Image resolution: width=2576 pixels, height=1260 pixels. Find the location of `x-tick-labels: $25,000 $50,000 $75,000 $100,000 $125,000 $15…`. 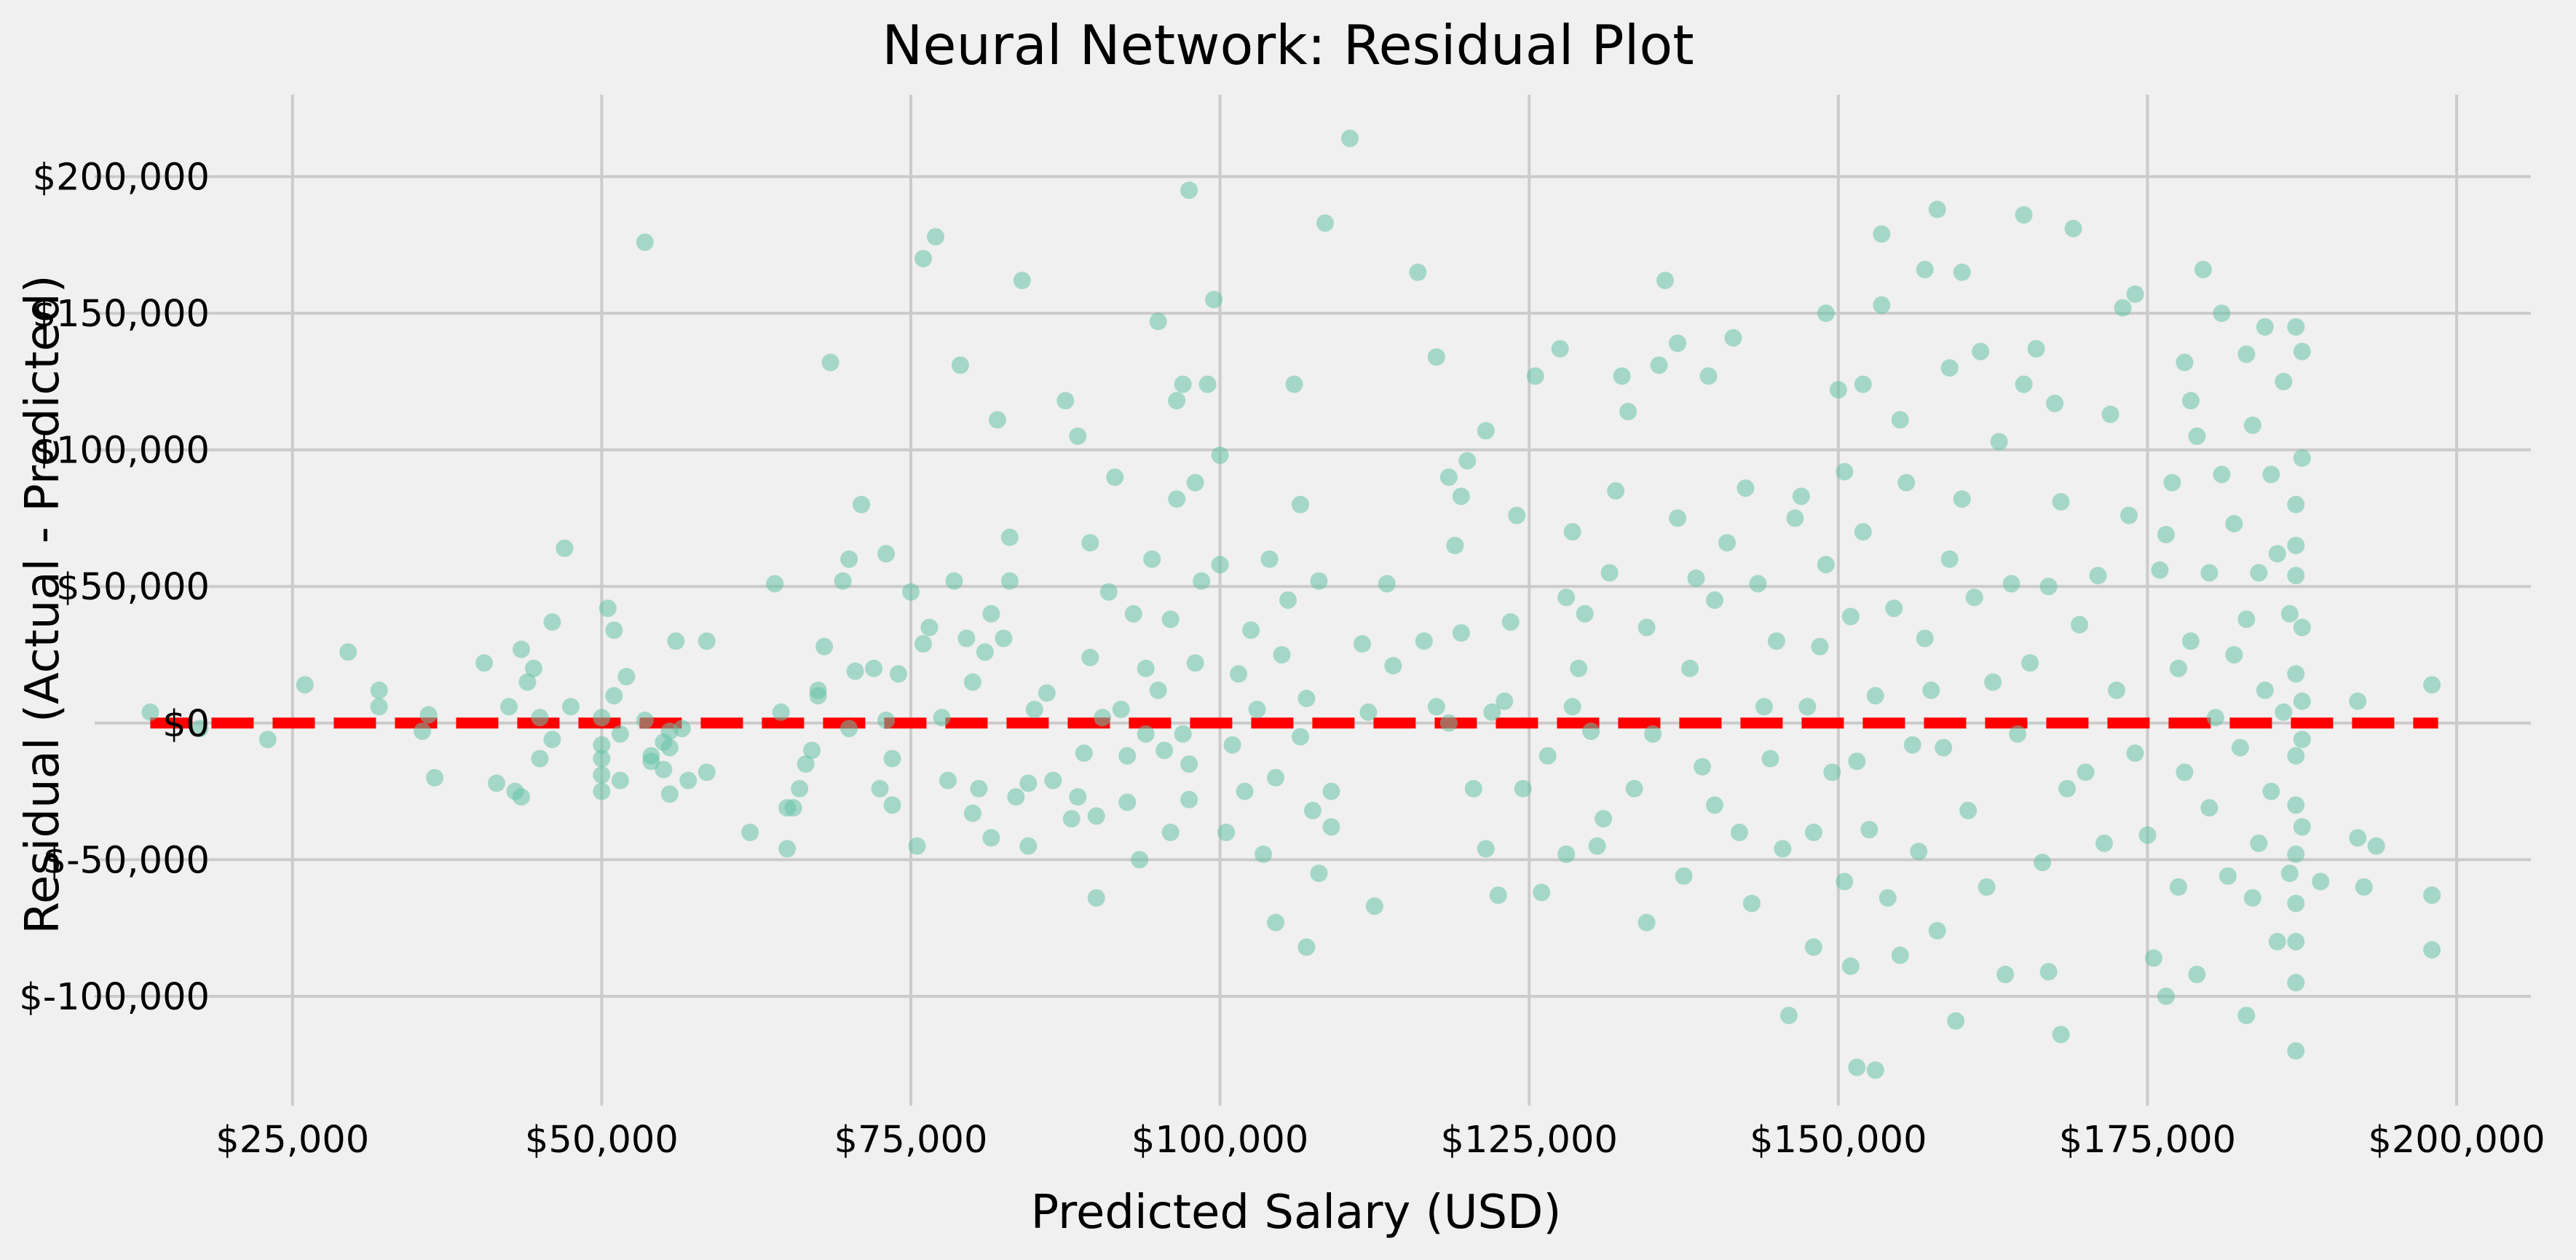

x-tick-labels: $25,000 $50,000 $75,000 $100,000 $125,000 $15… is located at coordinates (1381, 1140).